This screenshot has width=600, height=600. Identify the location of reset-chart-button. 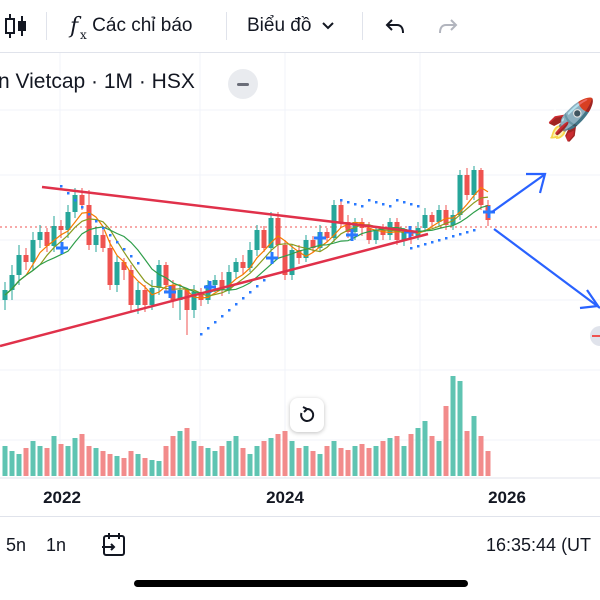
(307, 415).